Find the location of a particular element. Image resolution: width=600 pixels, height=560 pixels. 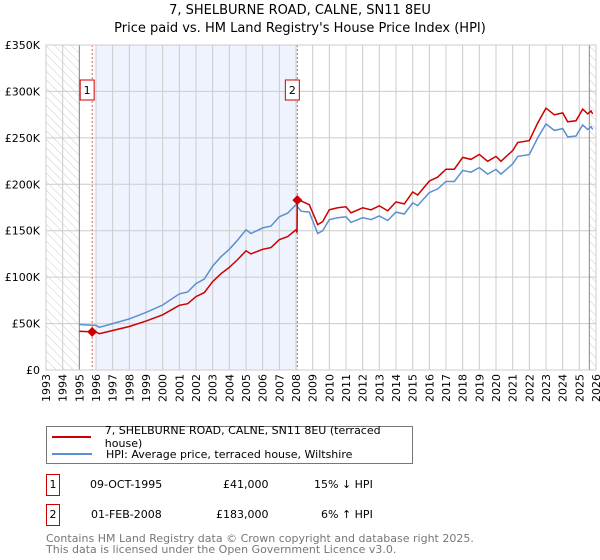

x-tick-label: 2011 is located at coordinates (346, 388).